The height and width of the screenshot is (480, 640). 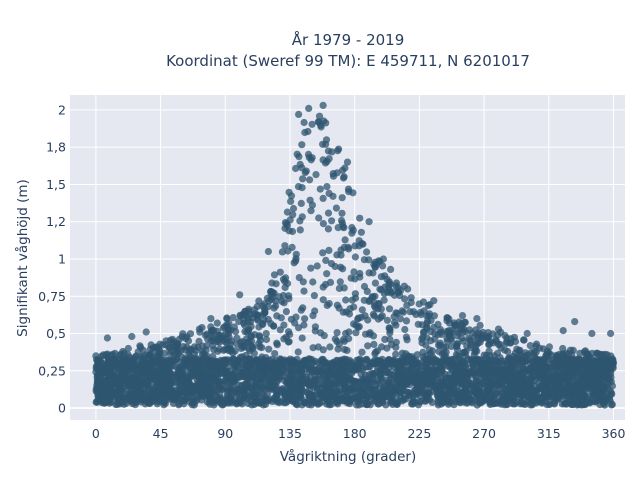 I want to click on y-tick-label: 2, so click(x=62, y=109).